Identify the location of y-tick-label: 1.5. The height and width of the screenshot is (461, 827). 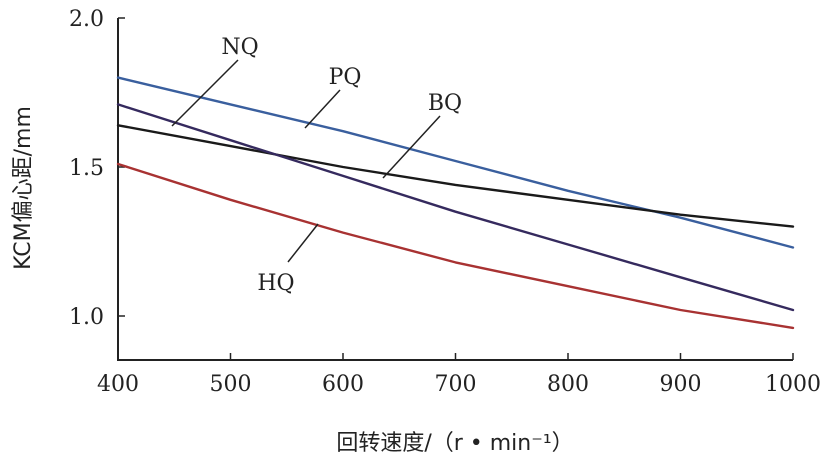
(86, 168).